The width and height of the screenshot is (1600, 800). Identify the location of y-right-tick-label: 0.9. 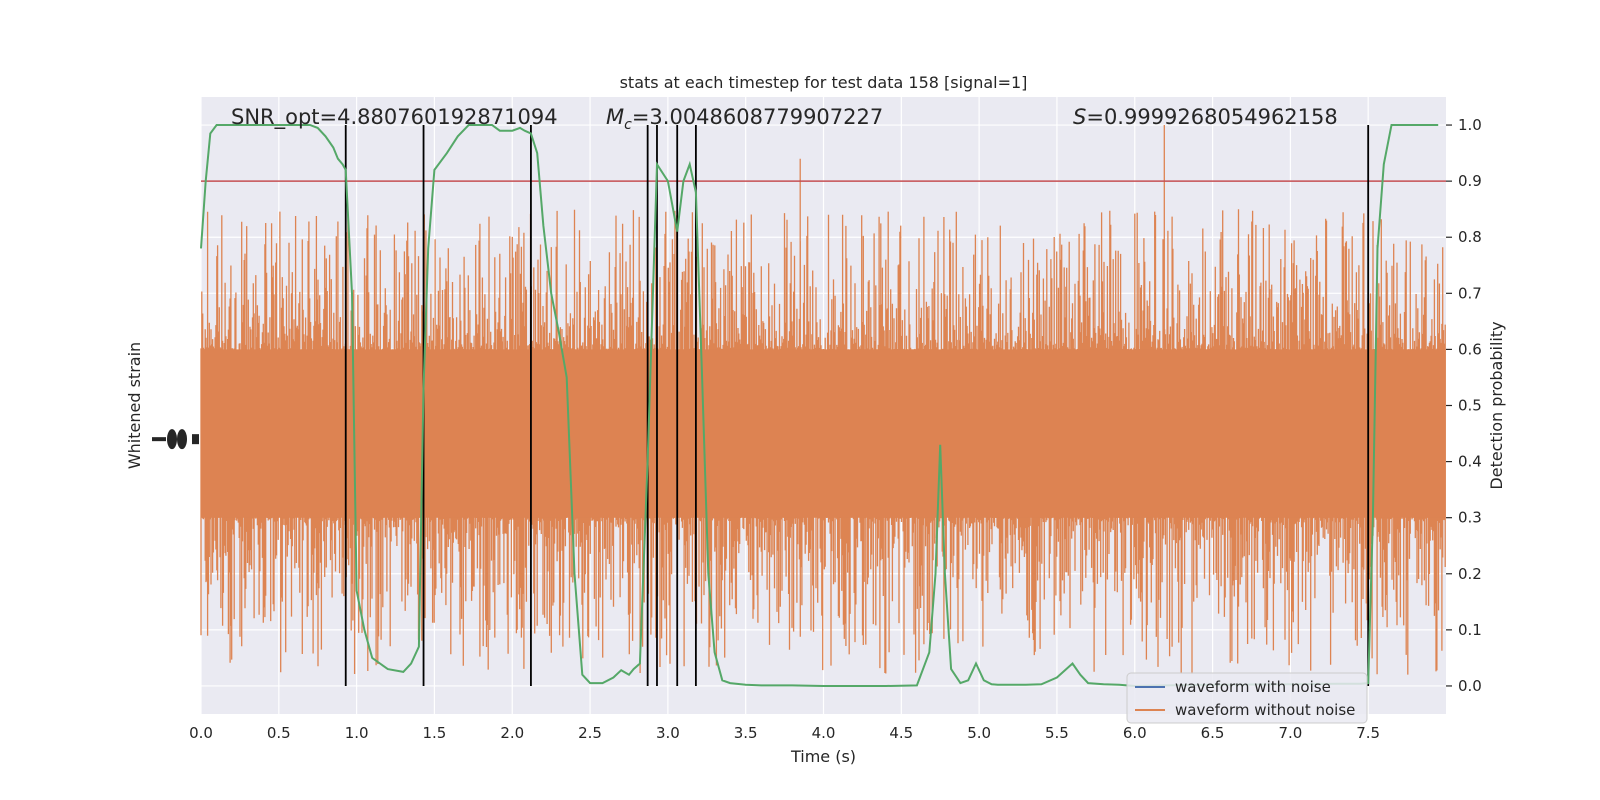
(1470, 181).